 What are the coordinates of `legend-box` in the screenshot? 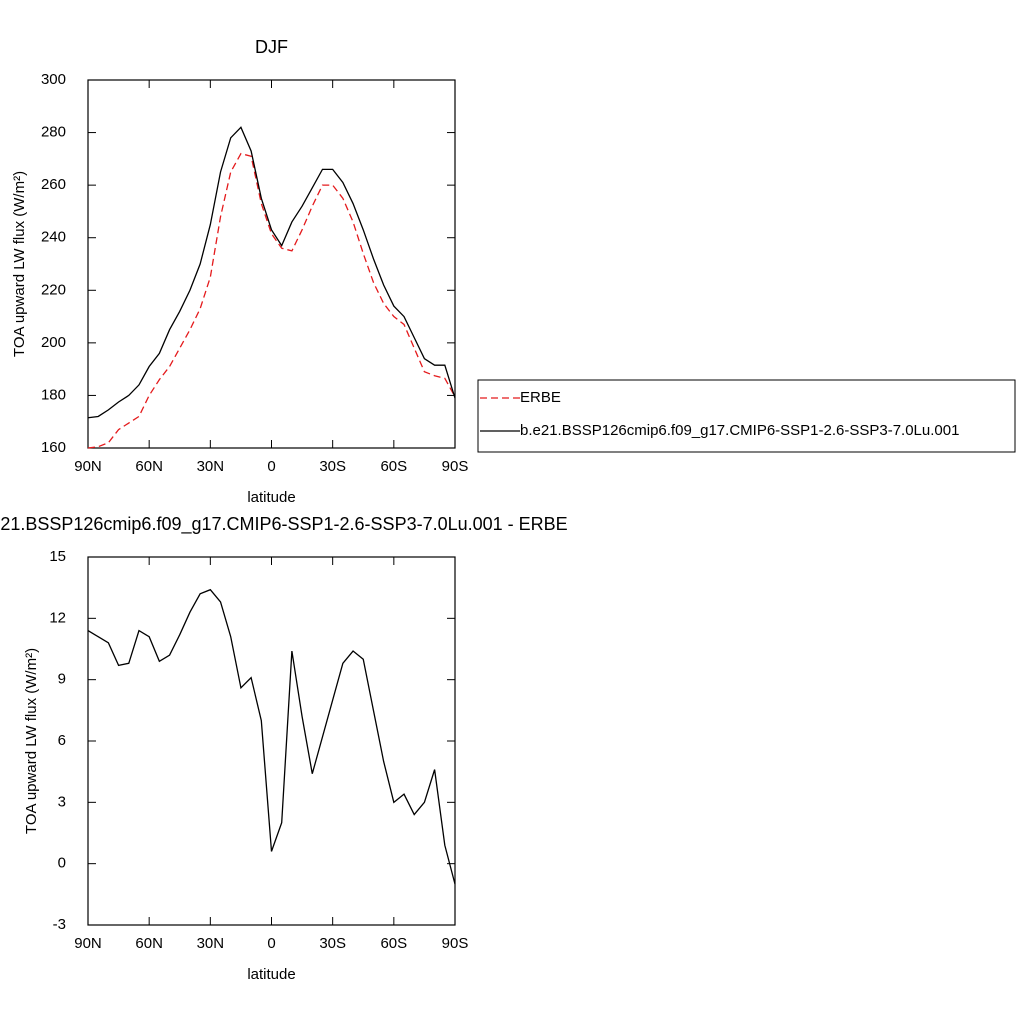 It's located at (746, 416).